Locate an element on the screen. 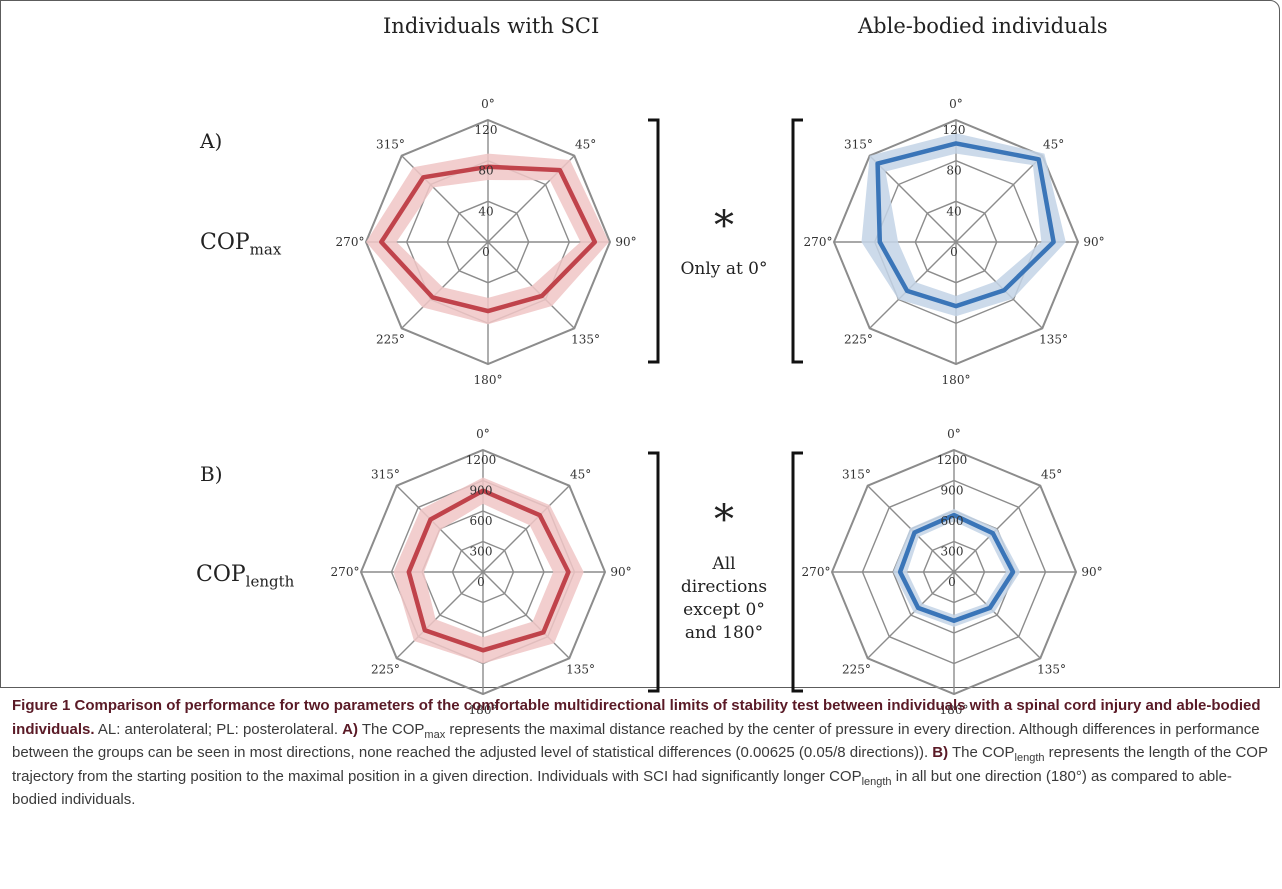  caption-b-sub: length is located at coordinates (1029, 758).